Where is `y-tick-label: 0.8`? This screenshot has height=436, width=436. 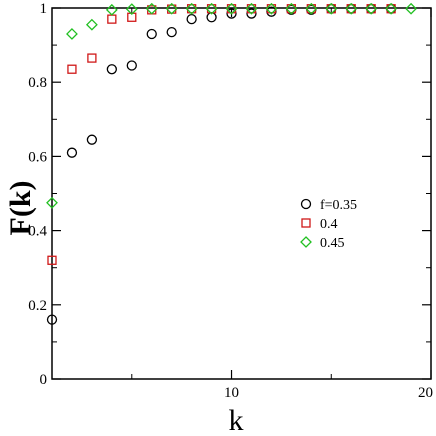 y-tick-label: 0.8 is located at coordinates (37, 83).